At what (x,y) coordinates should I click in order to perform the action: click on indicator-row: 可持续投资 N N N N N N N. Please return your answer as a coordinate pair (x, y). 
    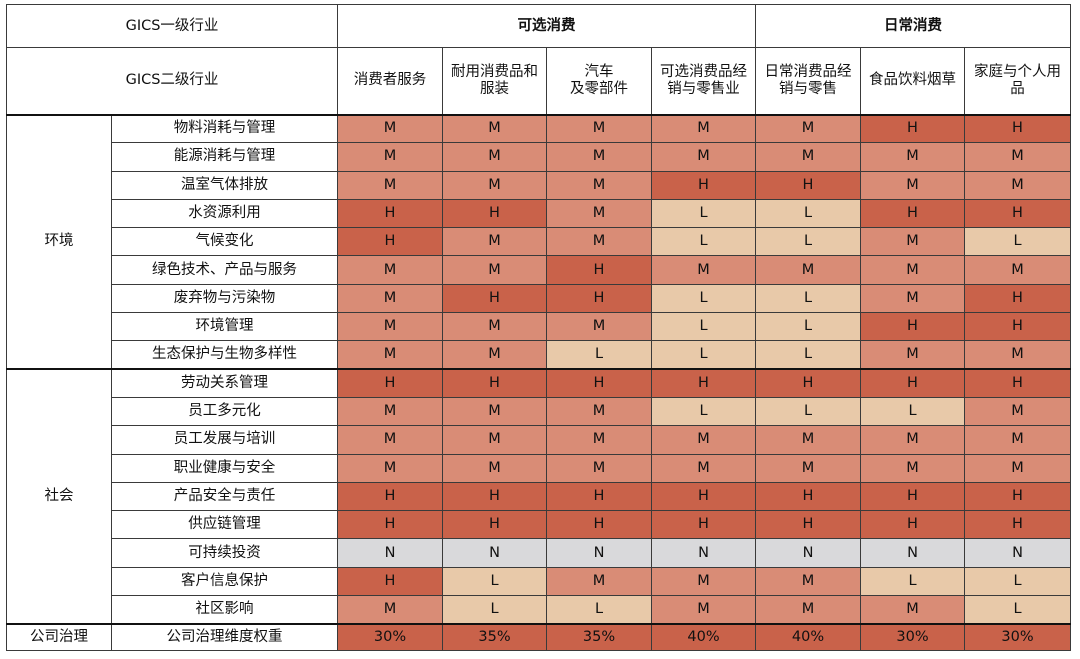
    Looking at the image, I should click on (539, 553).